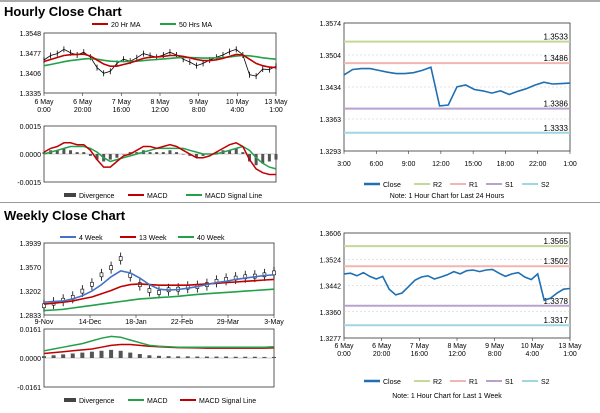  Describe the element at coordinates (506, 164) in the screenshot. I see `hourly-levels-xtick-label: 18:00` at that location.